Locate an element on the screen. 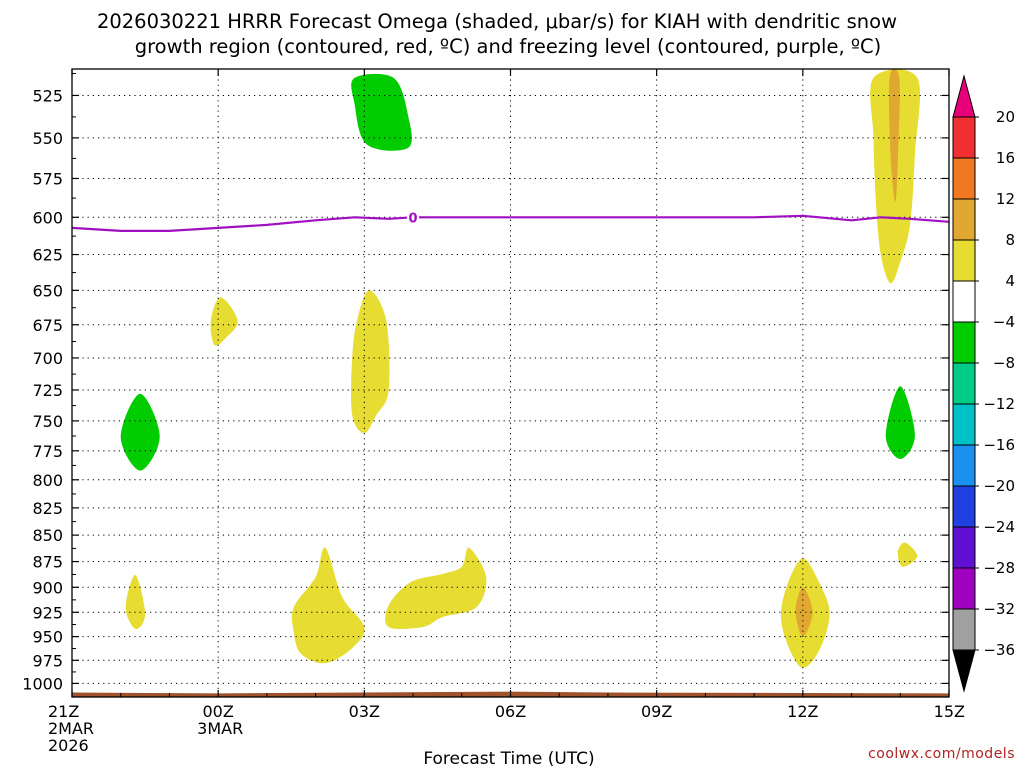  colorbar-label-10: −24 is located at coordinates (999, 527).